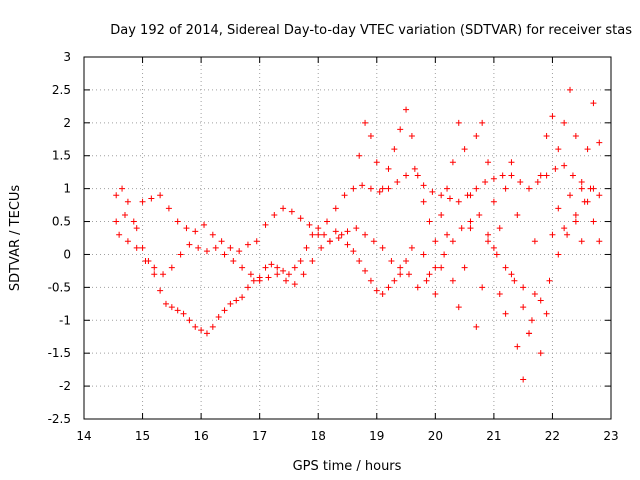 The width and height of the screenshot is (640, 480). I want to click on x-tick-label: 16, so click(200, 436).